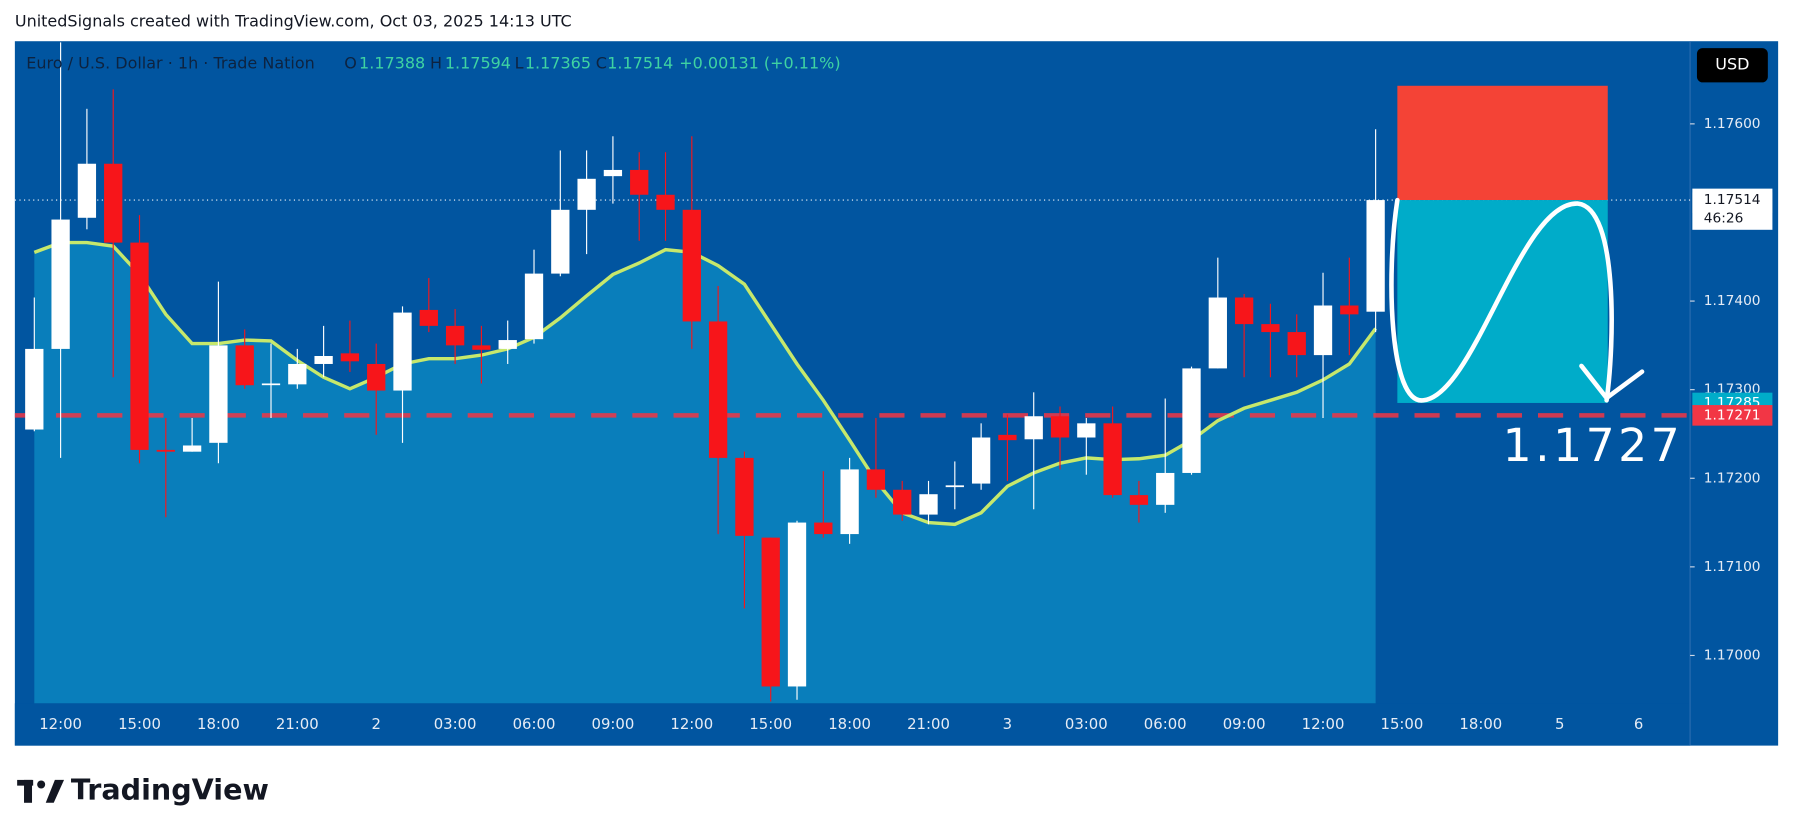 Image resolution: width=1793 pixels, height=836 pixels. Describe the element at coordinates (478, 63) in the screenshot. I see `ohlc-value: 1.17594` at that location.